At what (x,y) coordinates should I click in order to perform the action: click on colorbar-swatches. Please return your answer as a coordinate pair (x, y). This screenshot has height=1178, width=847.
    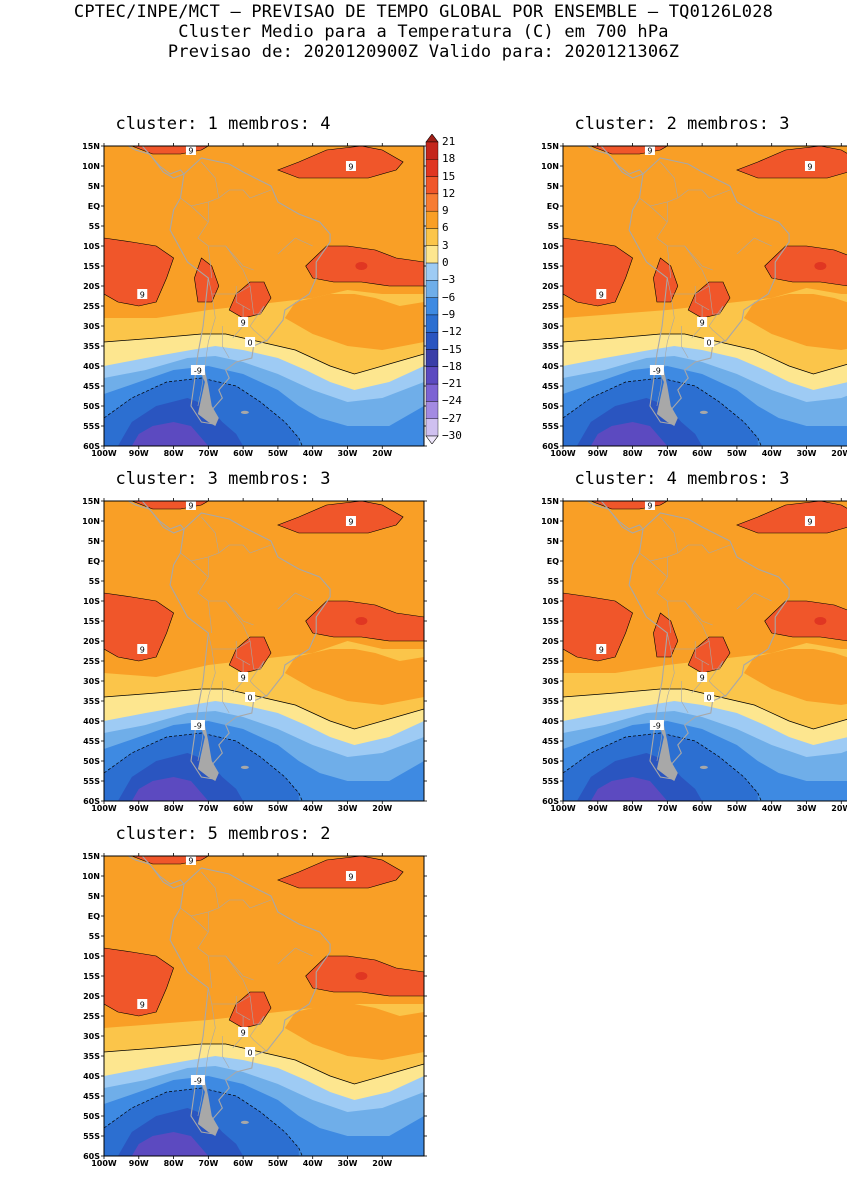
    Looking at the image, I should click on (432, 289).